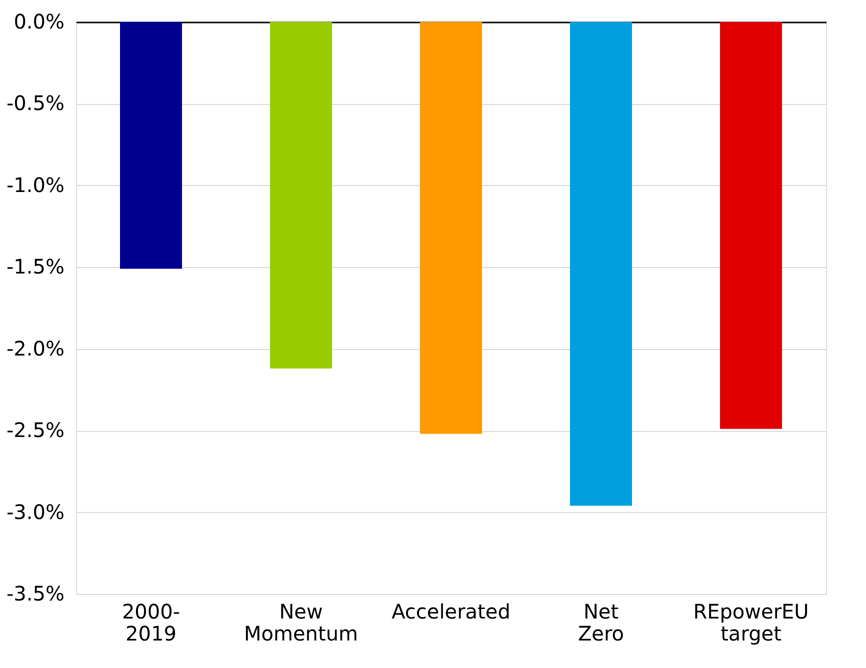 Image resolution: width=866 pixels, height=668 pixels. Describe the element at coordinates (35, 266) in the screenshot. I see `y-tick-label: -1.5%` at that location.